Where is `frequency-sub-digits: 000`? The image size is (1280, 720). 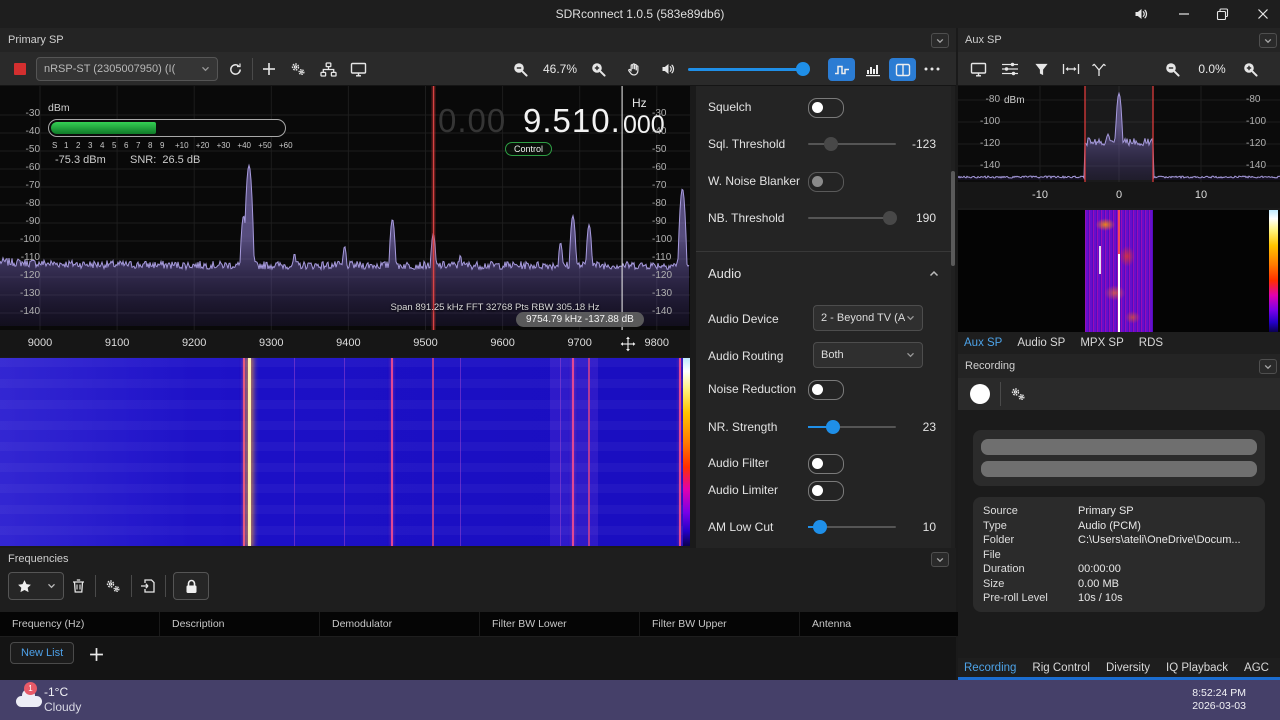 frequency-sub-digits: 000 is located at coordinates (644, 125).